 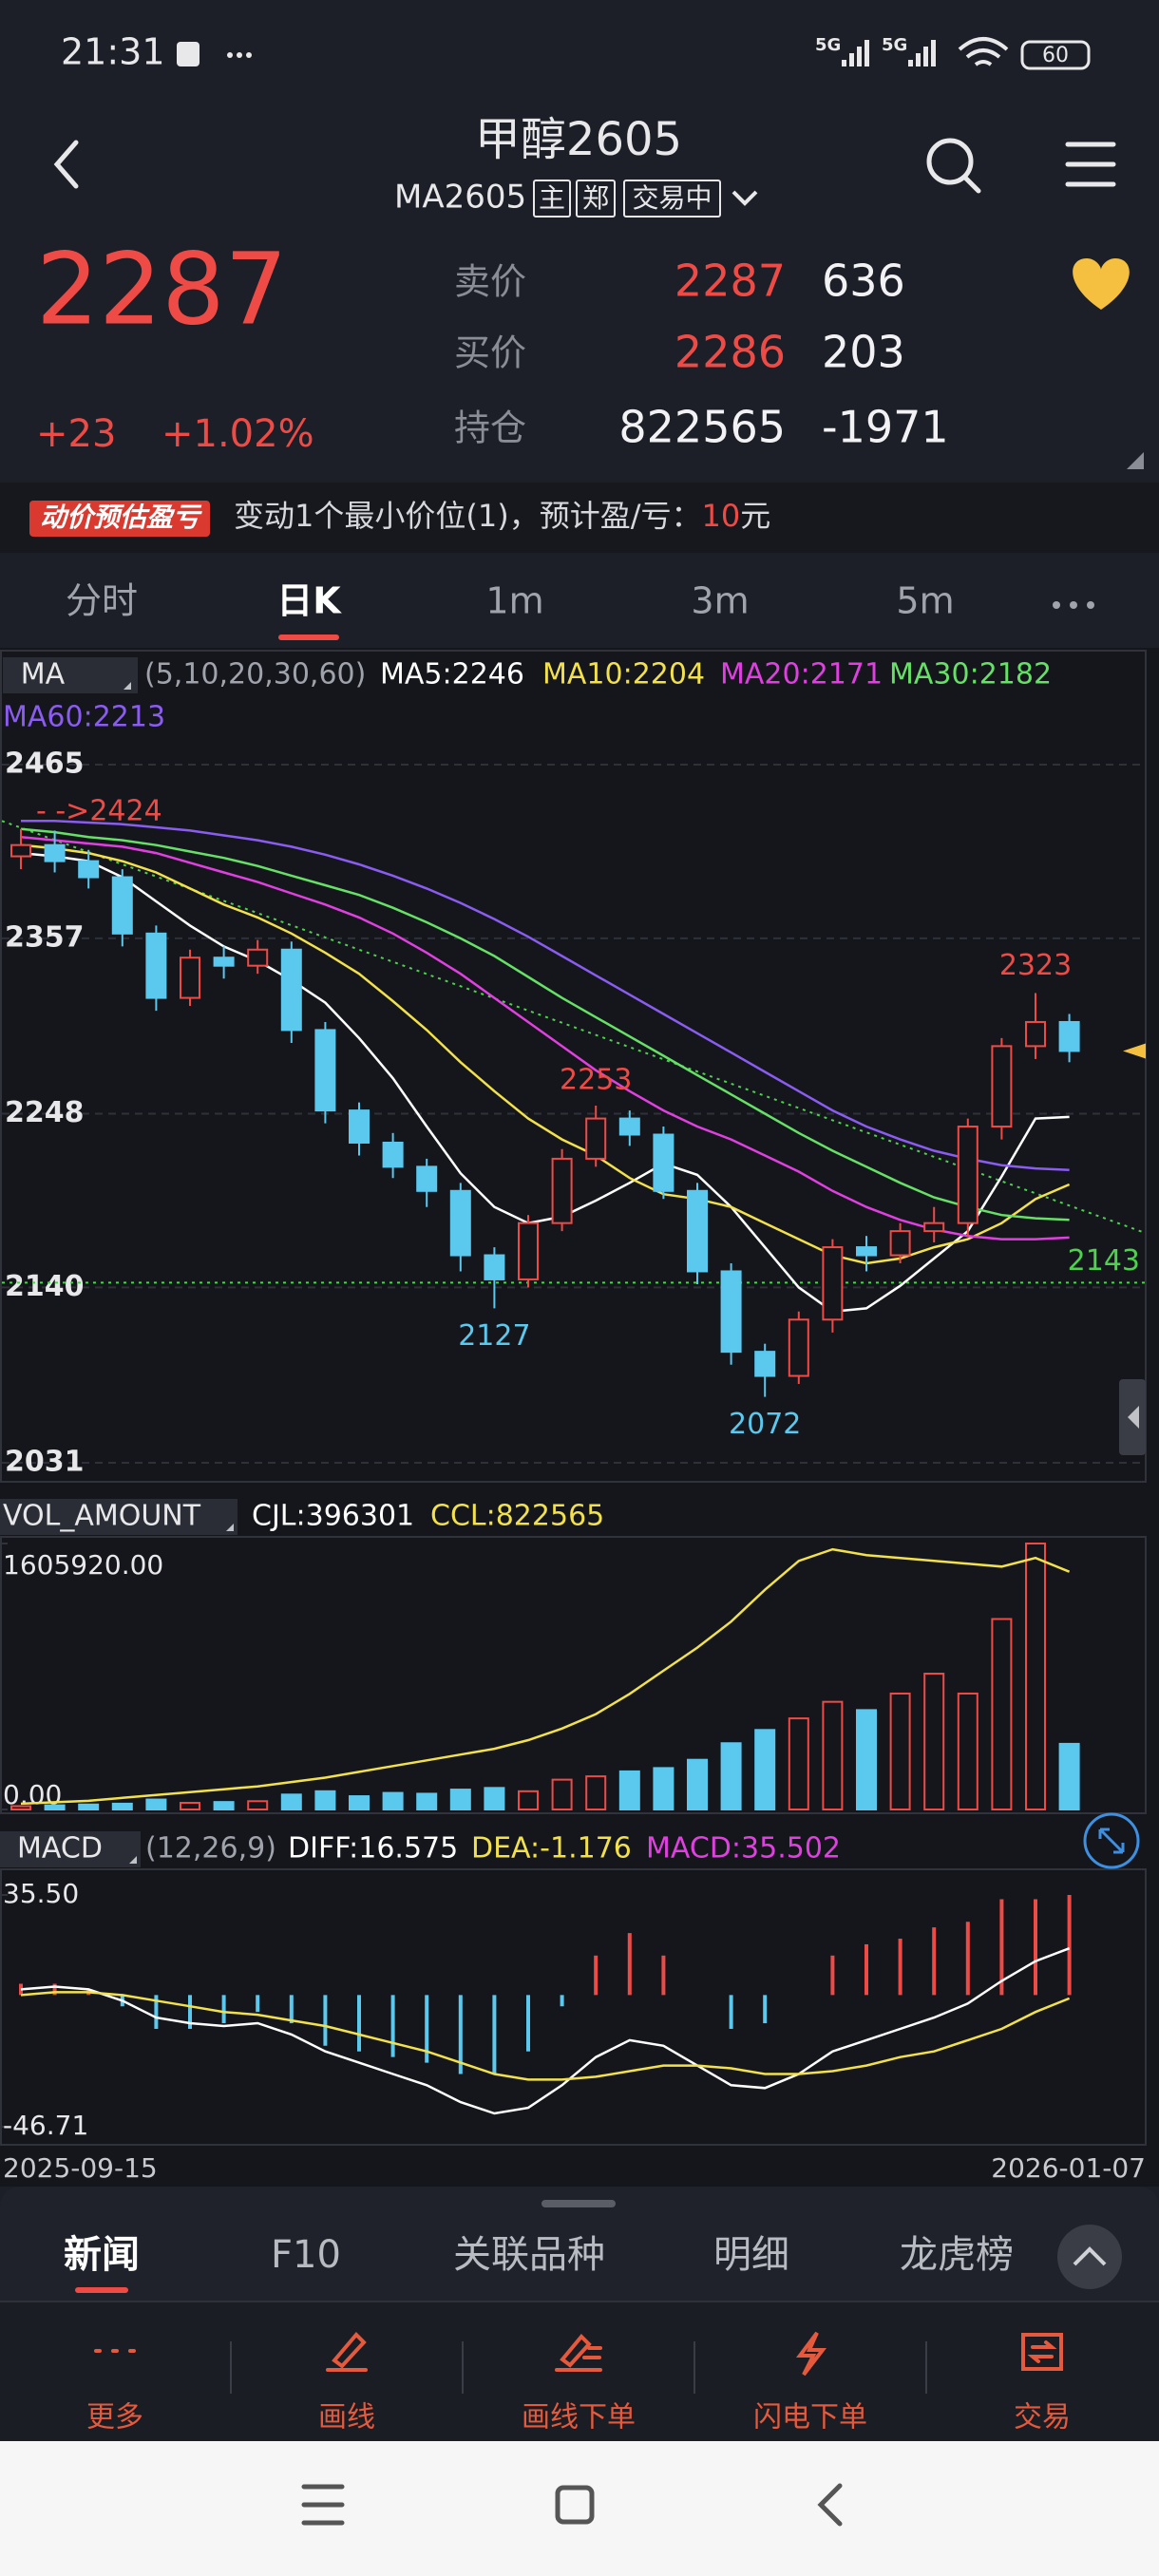 What do you see at coordinates (1055, 55) in the screenshot?
I see `battery` at bounding box center [1055, 55].